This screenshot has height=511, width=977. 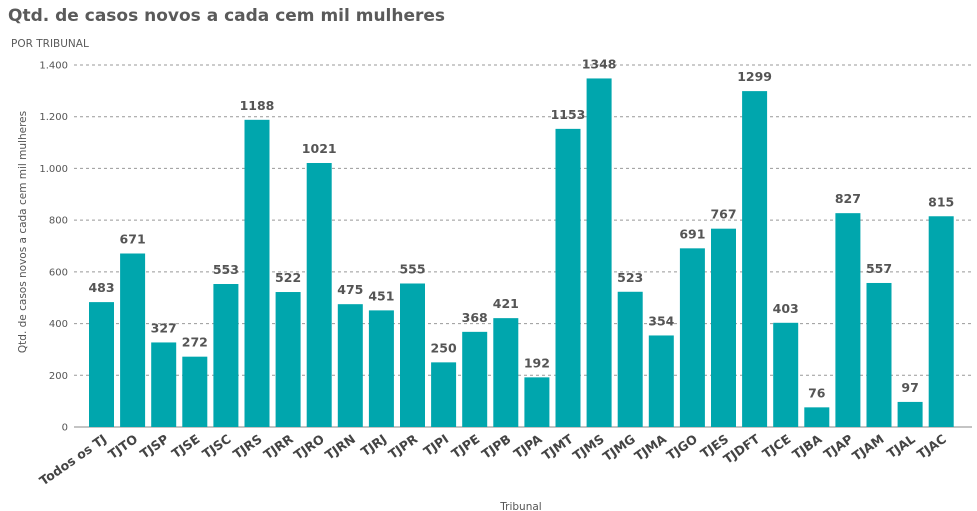 I want to click on x-tick-label: TJMA, so click(x=651, y=447).